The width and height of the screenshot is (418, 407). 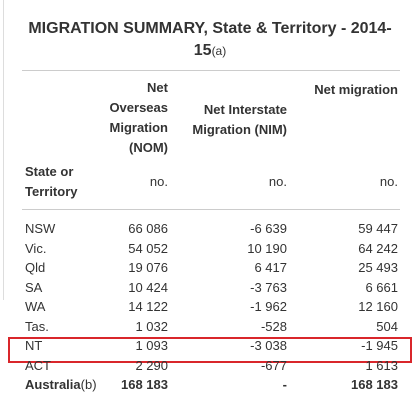 I want to click on column-header: Net migration, so click(x=356, y=89).